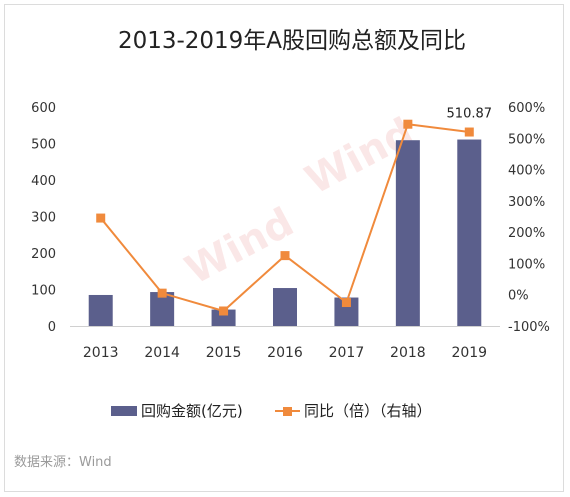 The width and height of the screenshot is (570, 497). What do you see at coordinates (526, 108) in the screenshot?
I see `y-right-tick-label: 600%` at bounding box center [526, 108].